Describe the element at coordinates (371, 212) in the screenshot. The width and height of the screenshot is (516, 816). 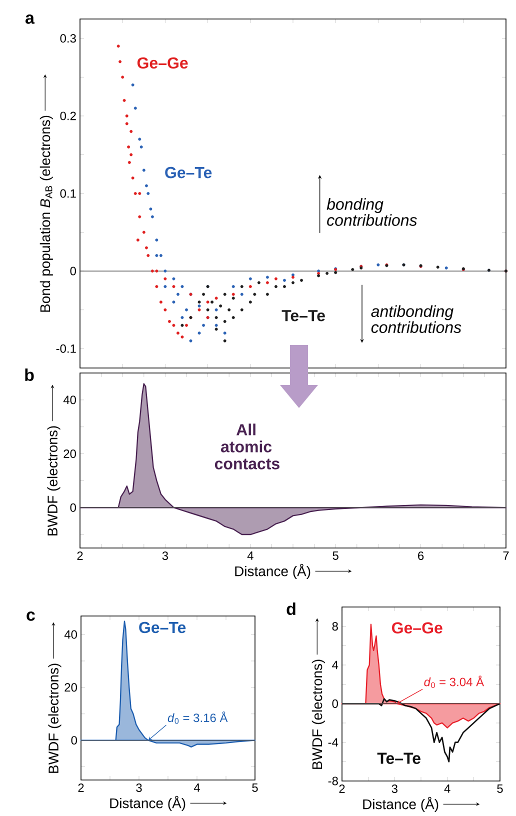
I see `annotation: bonding contributions` at that location.